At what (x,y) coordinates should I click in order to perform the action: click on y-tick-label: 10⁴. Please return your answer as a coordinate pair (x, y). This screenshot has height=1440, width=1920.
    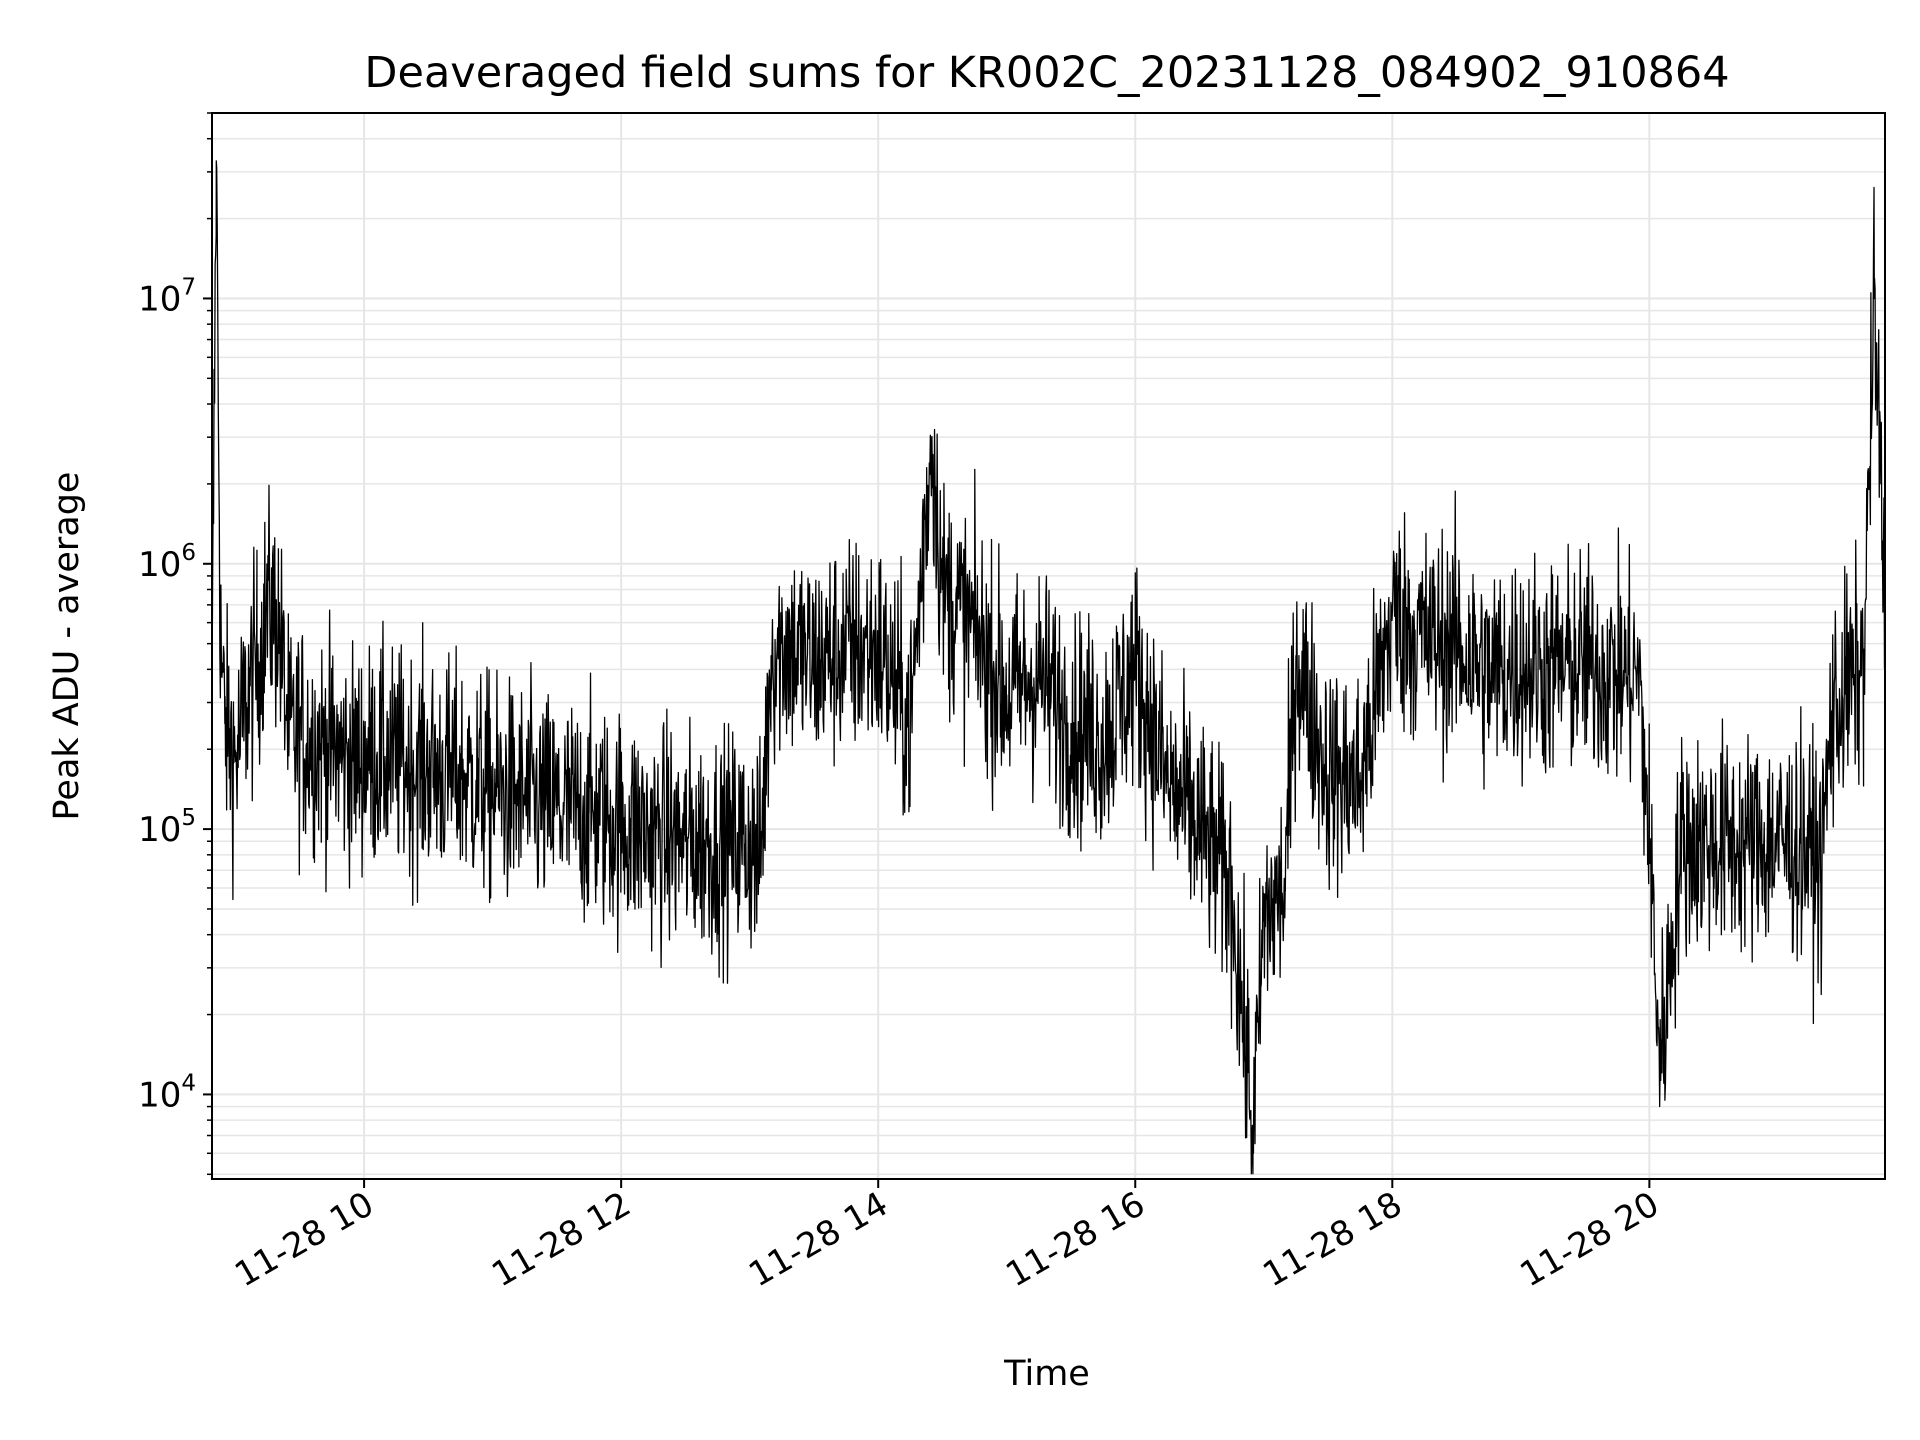
    Looking at the image, I should click on (167, 1092).